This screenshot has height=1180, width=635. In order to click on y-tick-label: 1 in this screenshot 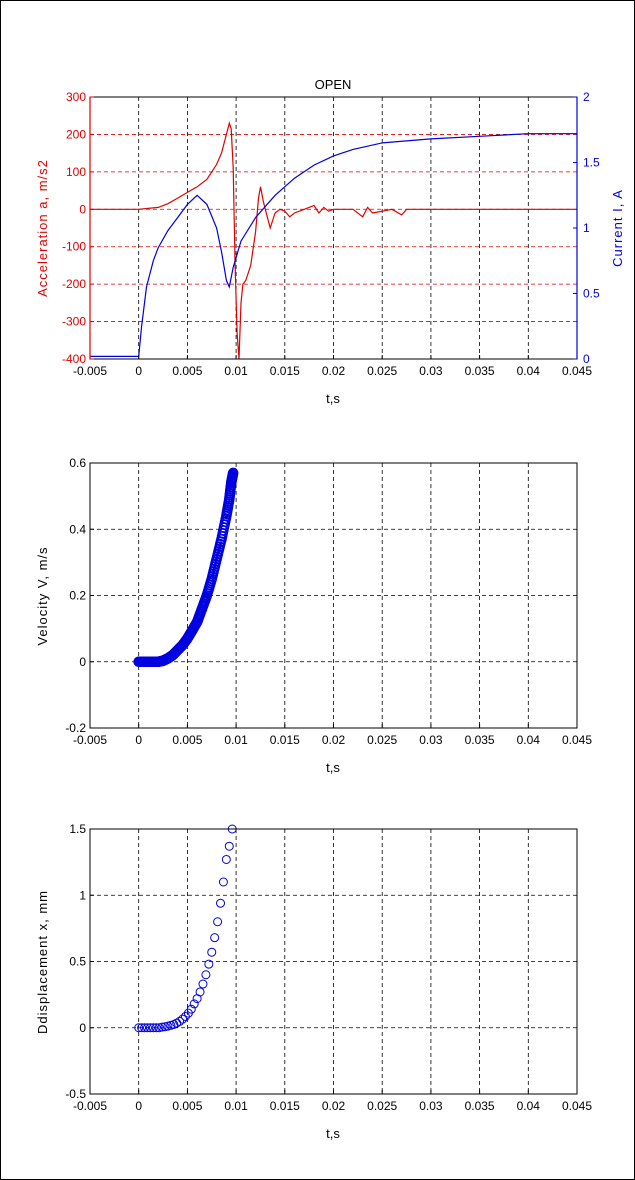, I will do `click(82, 895)`.